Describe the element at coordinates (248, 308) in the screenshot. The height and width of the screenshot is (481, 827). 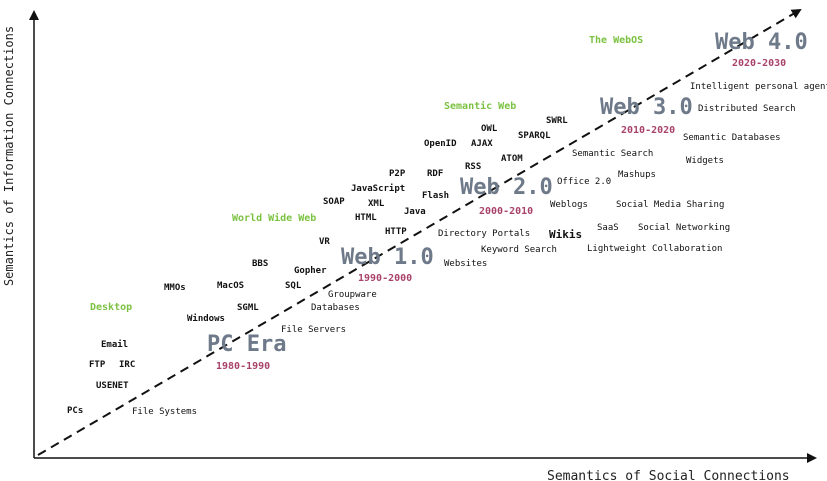
I see `tech-sgml: SGML` at that location.